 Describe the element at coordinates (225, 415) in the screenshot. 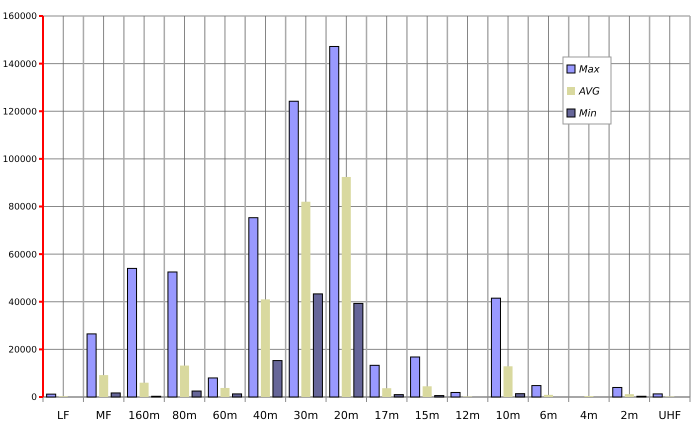

I see `x-tick-label: 60m` at that location.